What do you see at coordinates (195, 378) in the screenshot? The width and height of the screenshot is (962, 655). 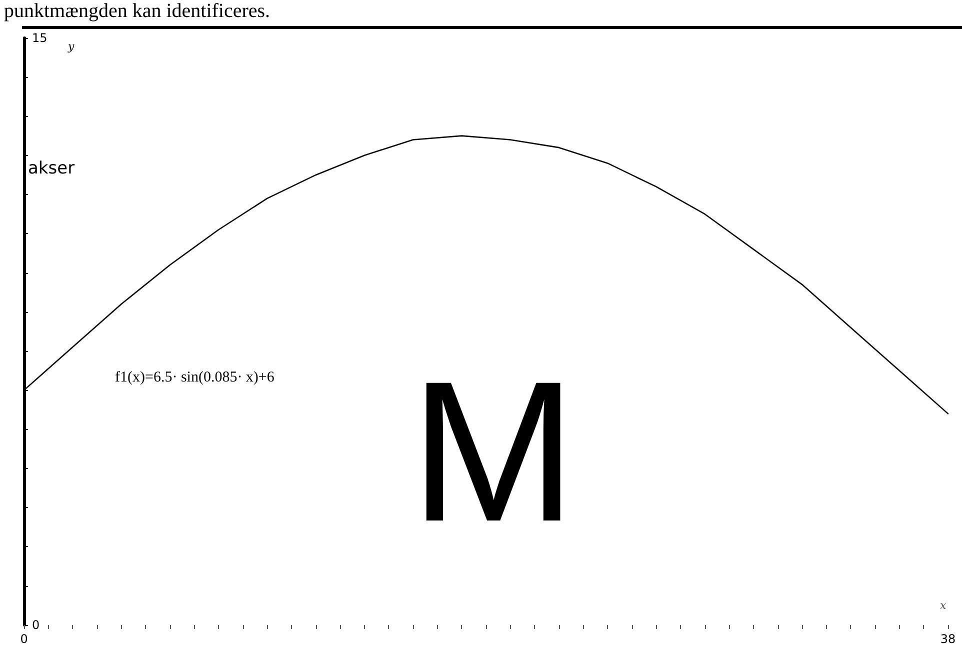 I see `annotation: f1(x)=6.5· sin(0.085· x)+6` at bounding box center [195, 378].